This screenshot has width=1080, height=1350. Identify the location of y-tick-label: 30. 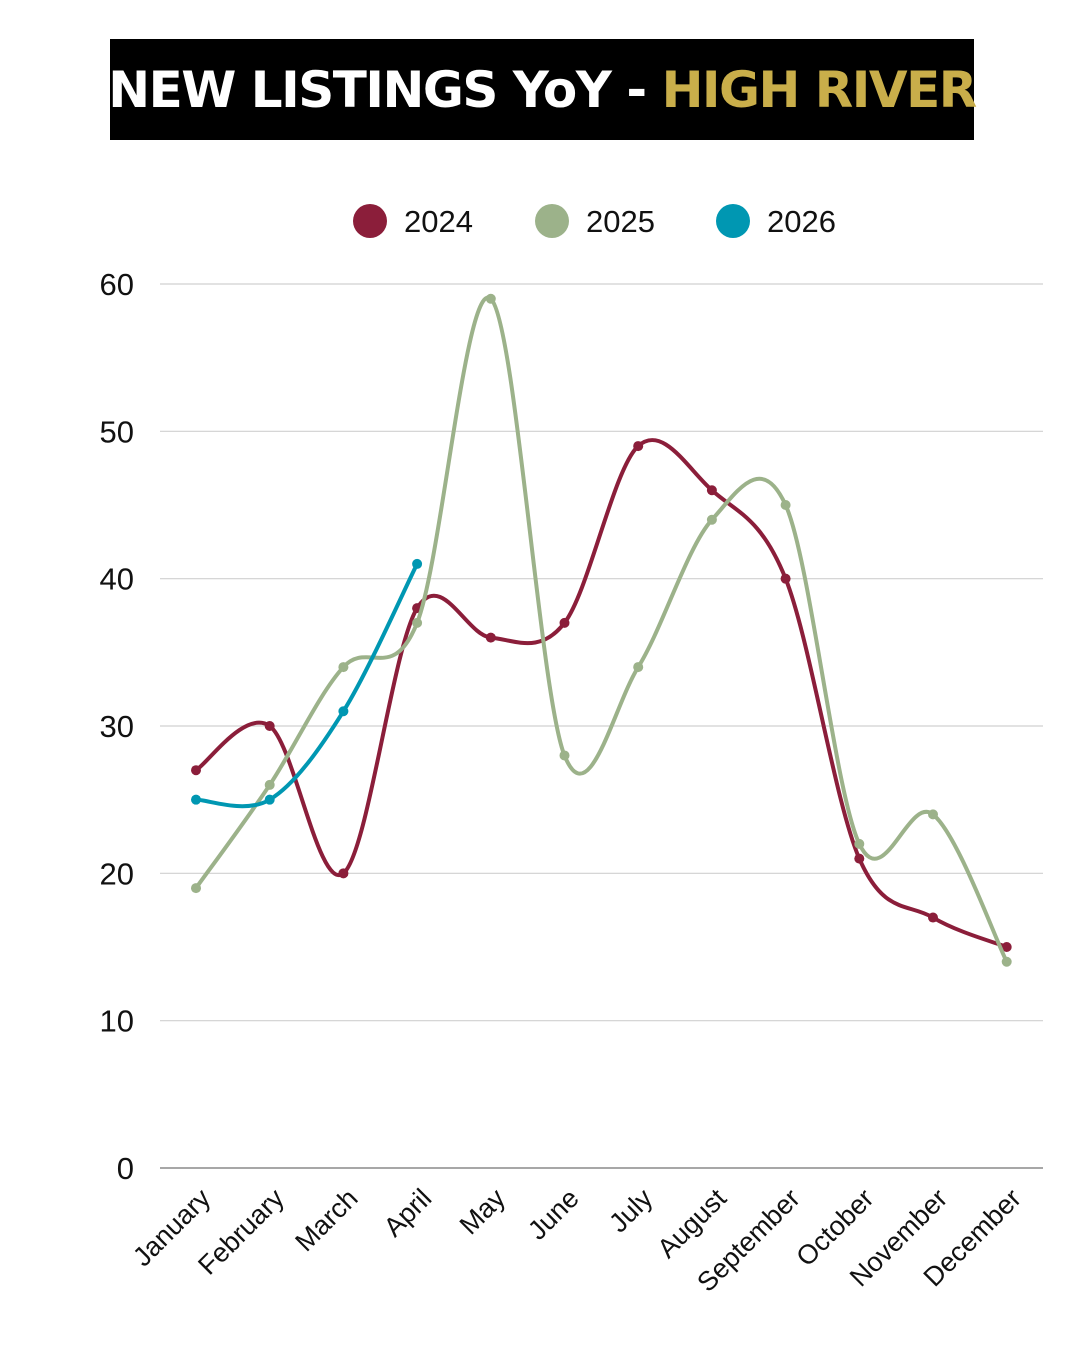
(117, 726).